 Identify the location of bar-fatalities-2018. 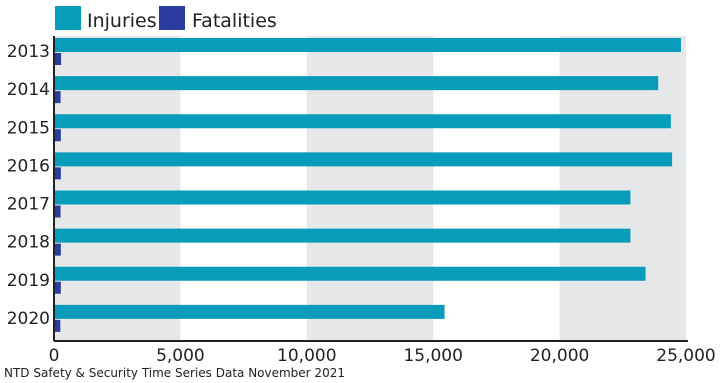
(57, 249).